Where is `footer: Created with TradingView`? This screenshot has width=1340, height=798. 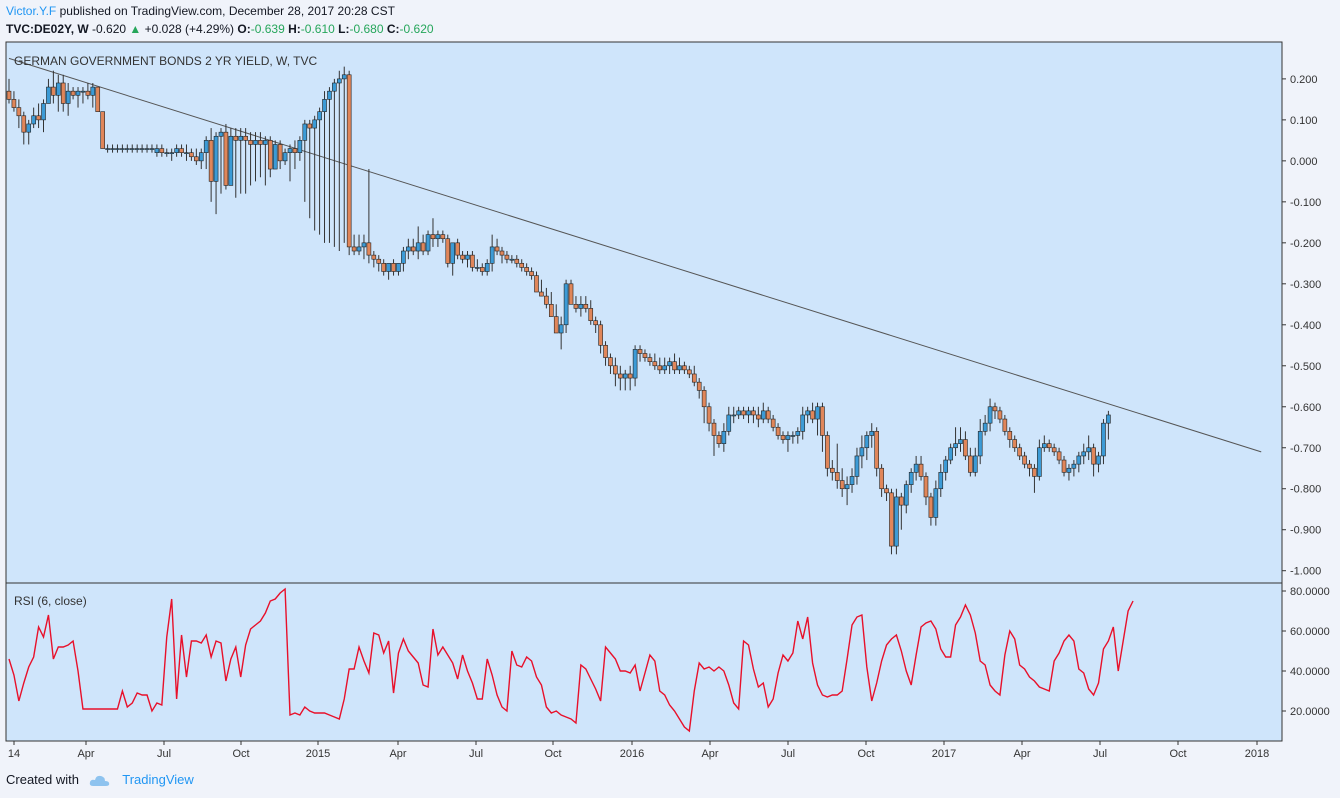
footer: Created with TradingView is located at coordinates (100, 780).